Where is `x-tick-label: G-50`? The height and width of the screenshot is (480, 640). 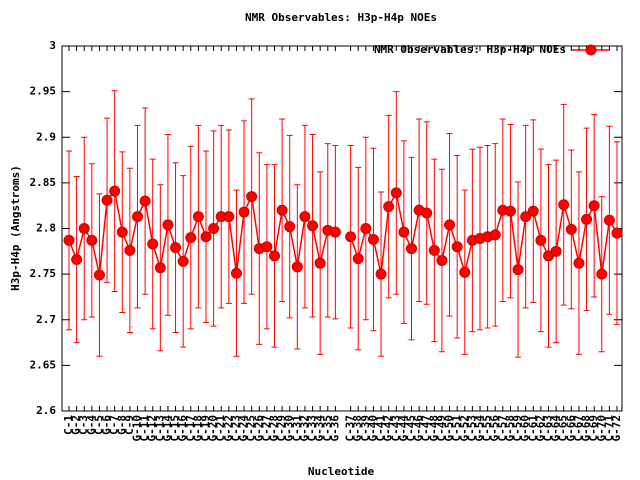
x-tick-label: G-50 is located at coordinates (449, 428).